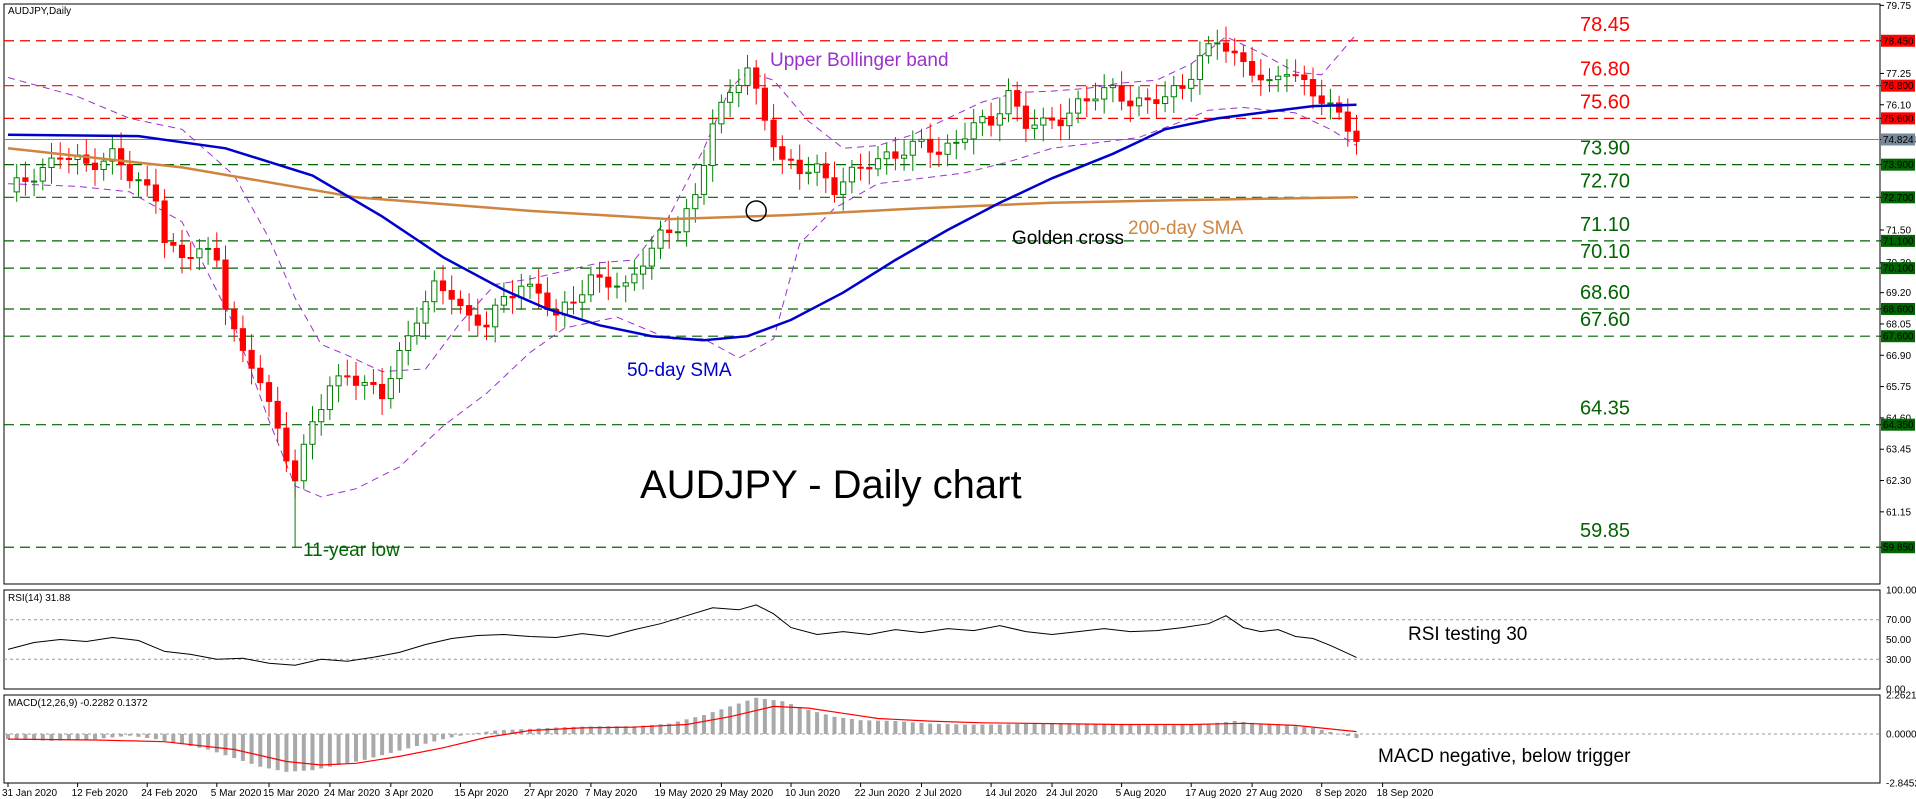  I want to click on level-label-71.10: 71.10, so click(1605, 225).